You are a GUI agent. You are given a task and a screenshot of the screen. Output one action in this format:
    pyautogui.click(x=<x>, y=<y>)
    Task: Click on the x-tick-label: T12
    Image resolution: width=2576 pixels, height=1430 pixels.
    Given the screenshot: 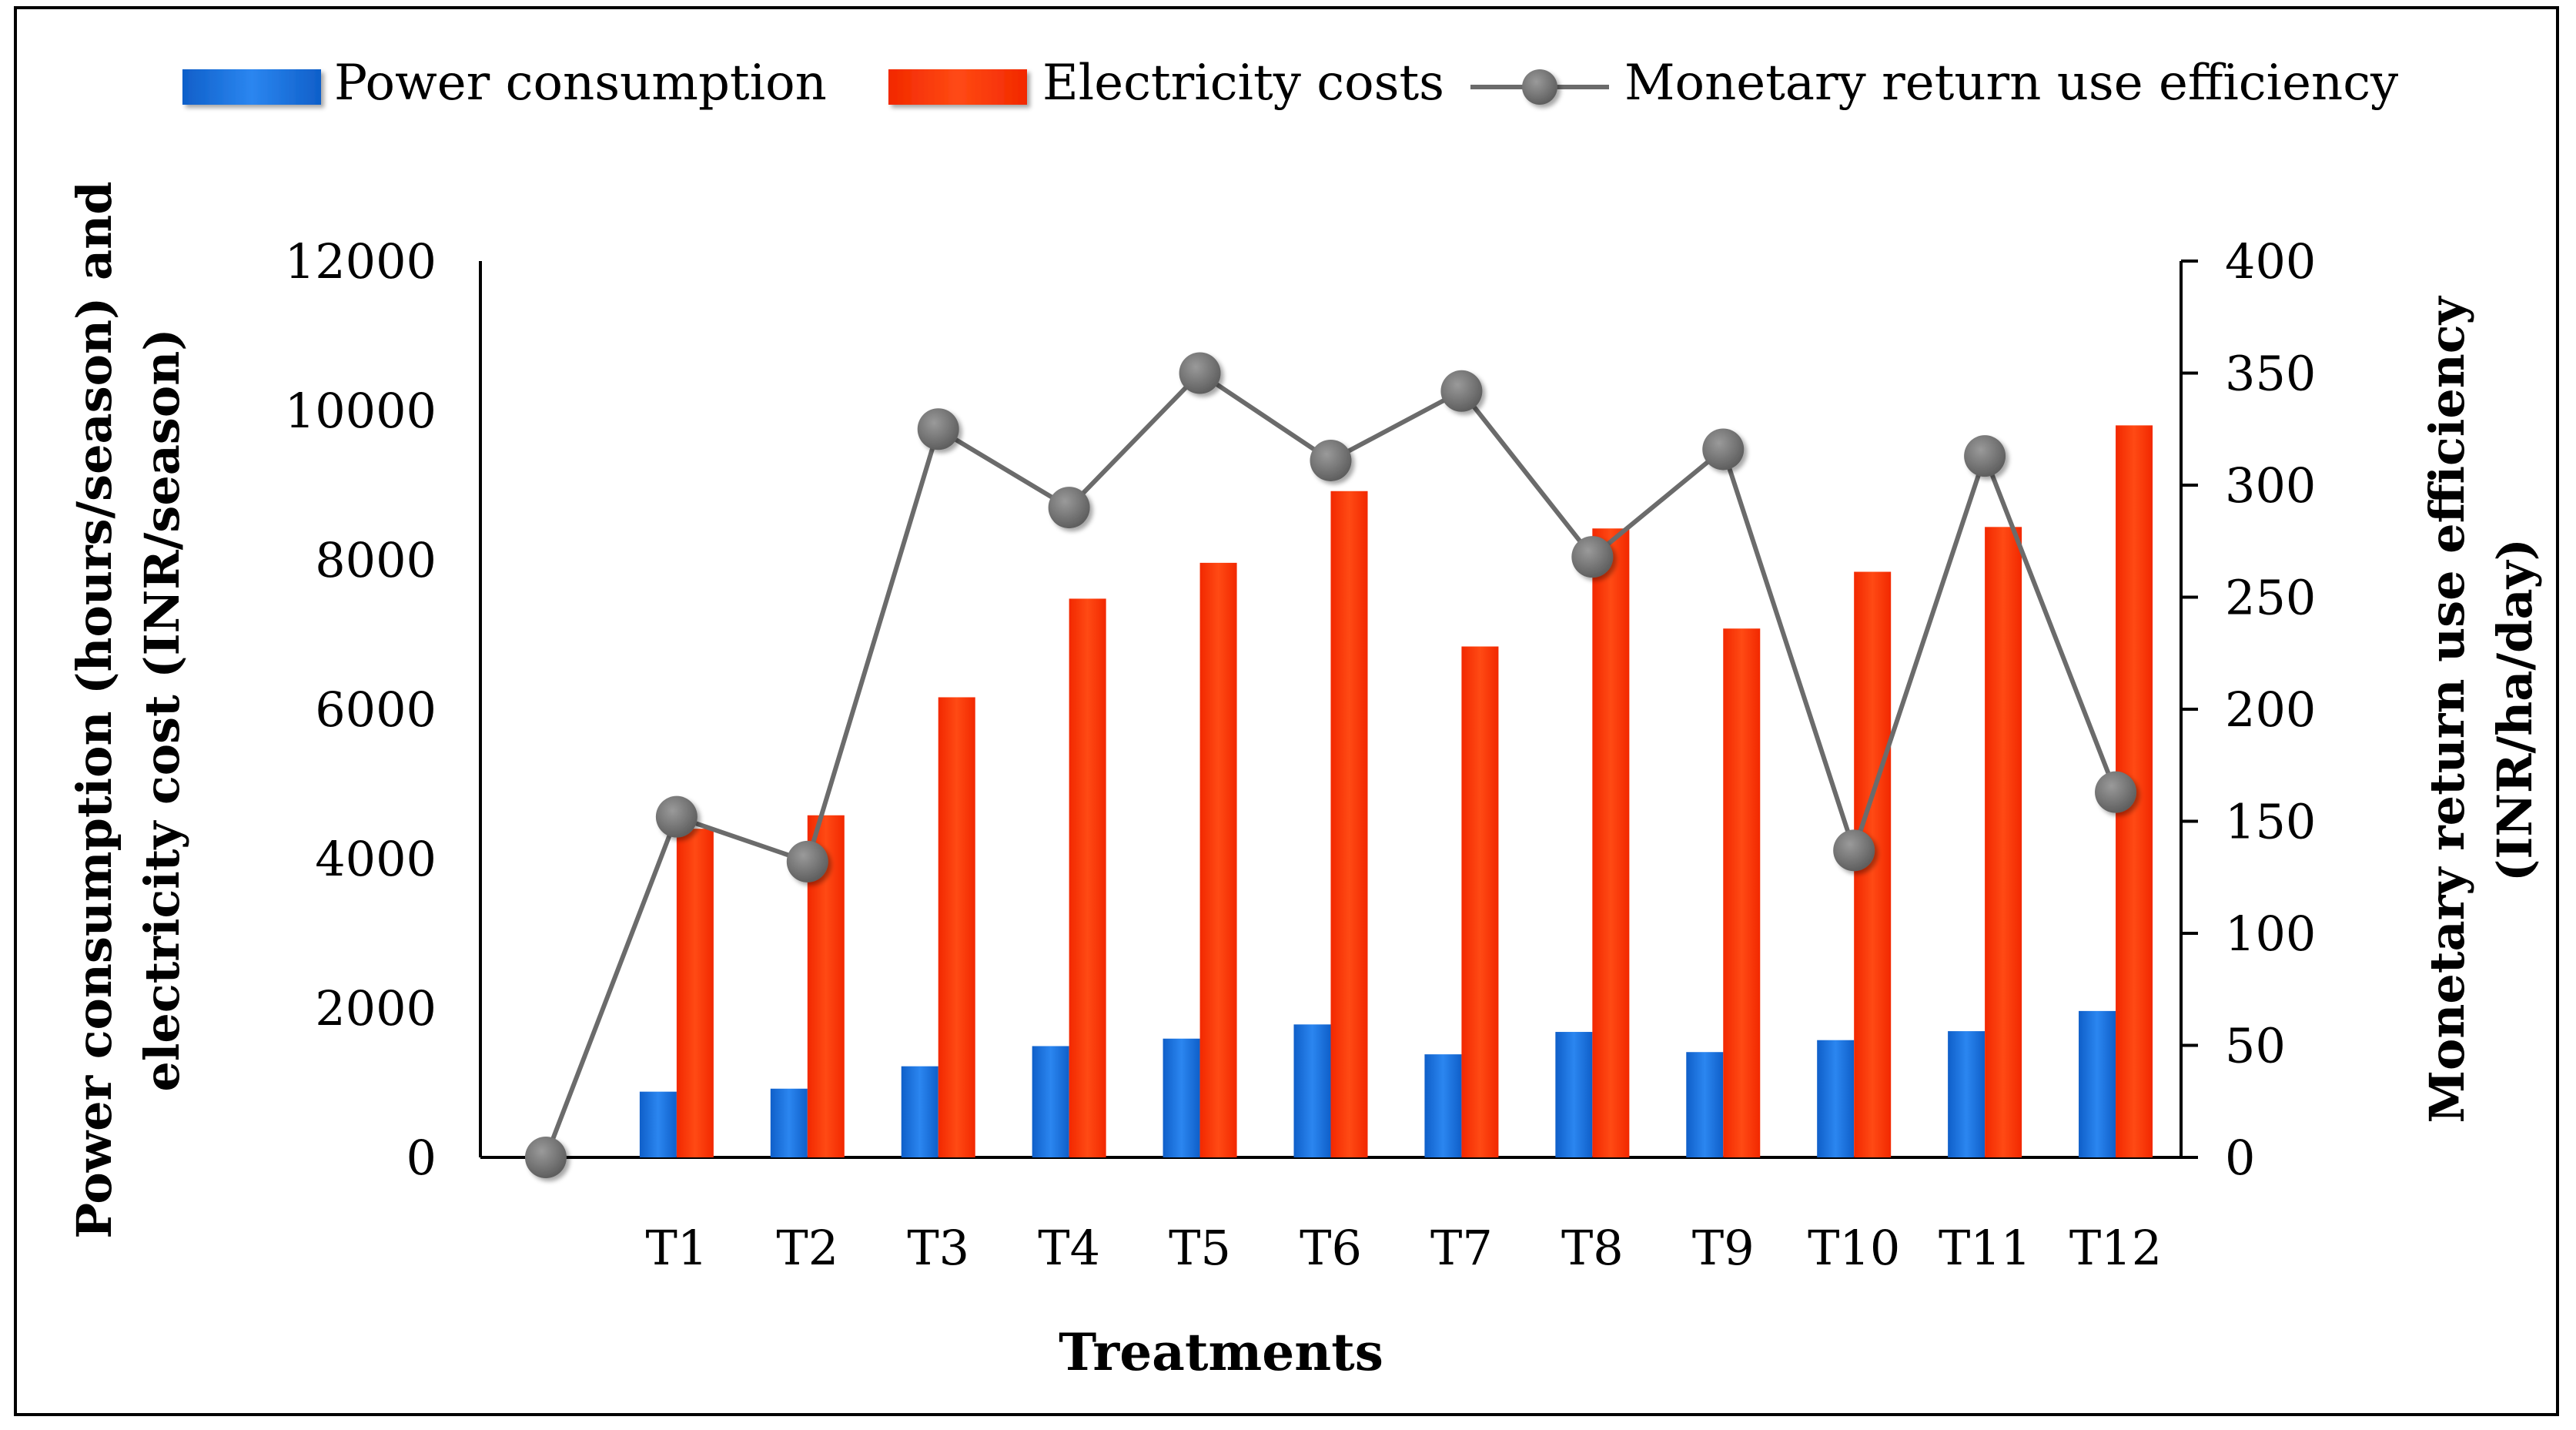 What is the action you would take?
    pyautogui.click(x=2115, y=1248)
    